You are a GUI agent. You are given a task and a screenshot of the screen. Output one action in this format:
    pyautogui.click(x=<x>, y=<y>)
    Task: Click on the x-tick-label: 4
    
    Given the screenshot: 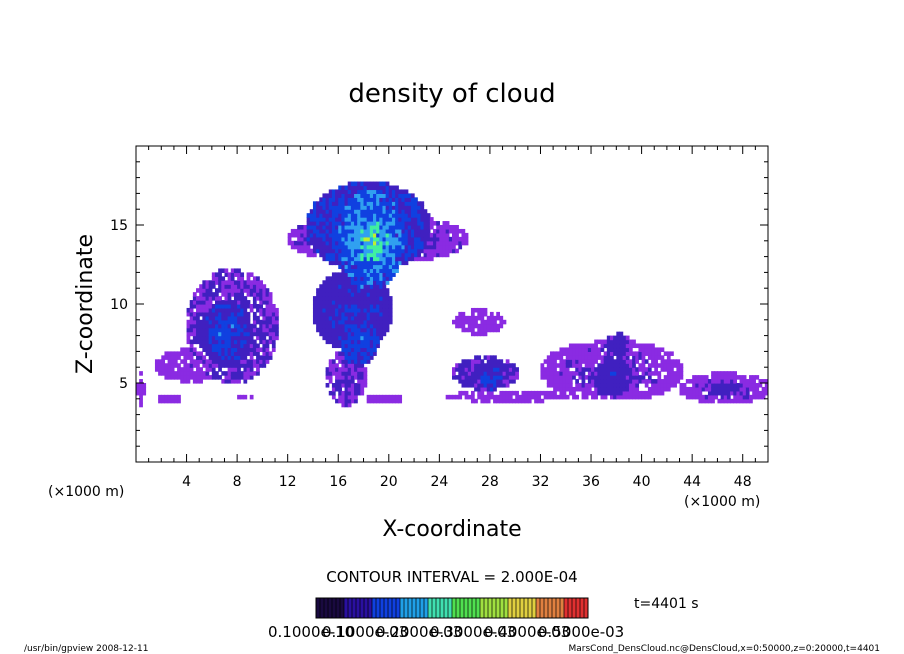 What is the action you would take?
    pyautogui.click(x=186, y=482)
    